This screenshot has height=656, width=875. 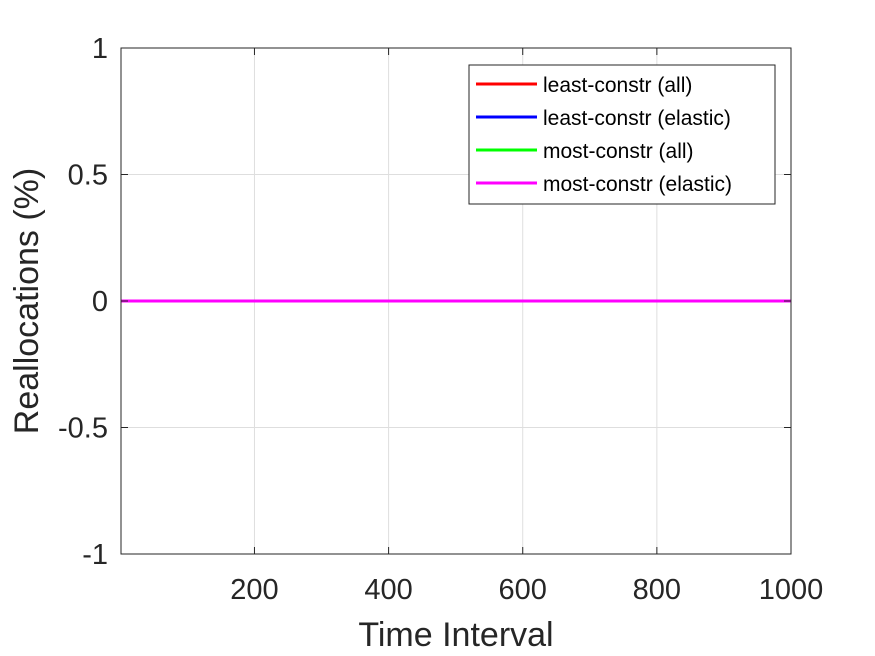 I want to click on legend-label-3: most-constr (all), so click(x=618, y=151).